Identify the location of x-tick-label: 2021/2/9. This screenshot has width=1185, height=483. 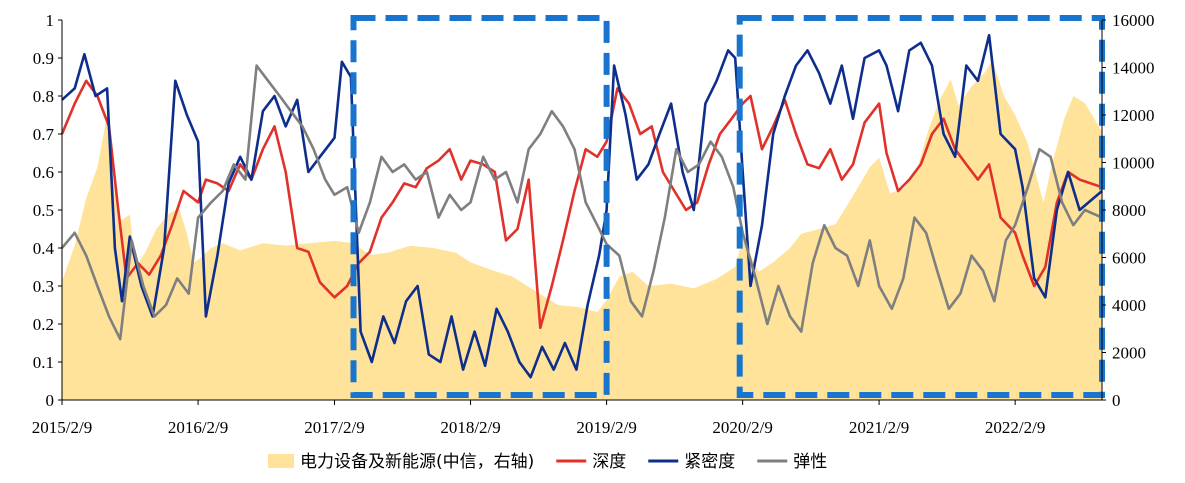
(879, 427).